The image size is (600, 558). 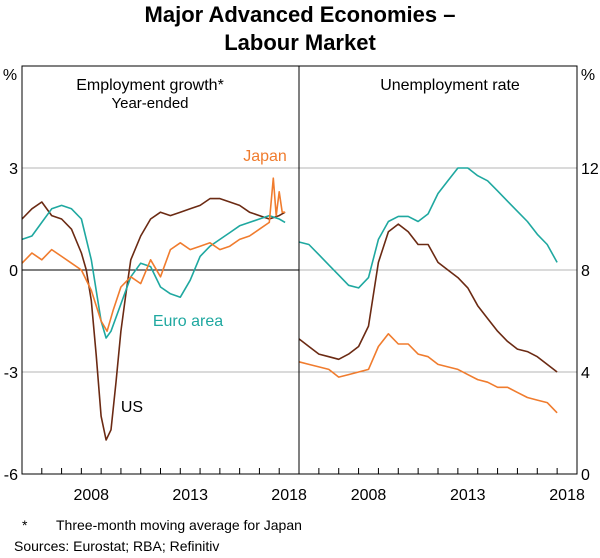 What do you see at coordinates (300, 14) in the screenshot?
I see `chart-title-line-1: Major Advanced Economies –` at bounding box center [300, 14].